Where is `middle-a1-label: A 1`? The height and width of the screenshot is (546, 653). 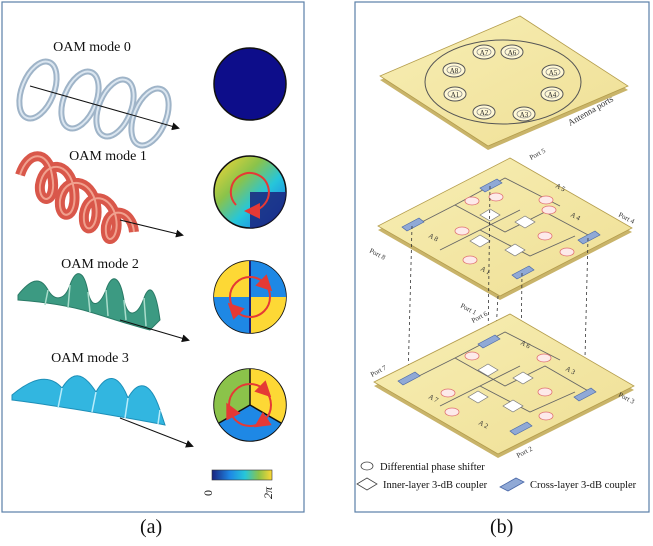
middle-a1-label: A 1 is located at coordinates (485, 271).